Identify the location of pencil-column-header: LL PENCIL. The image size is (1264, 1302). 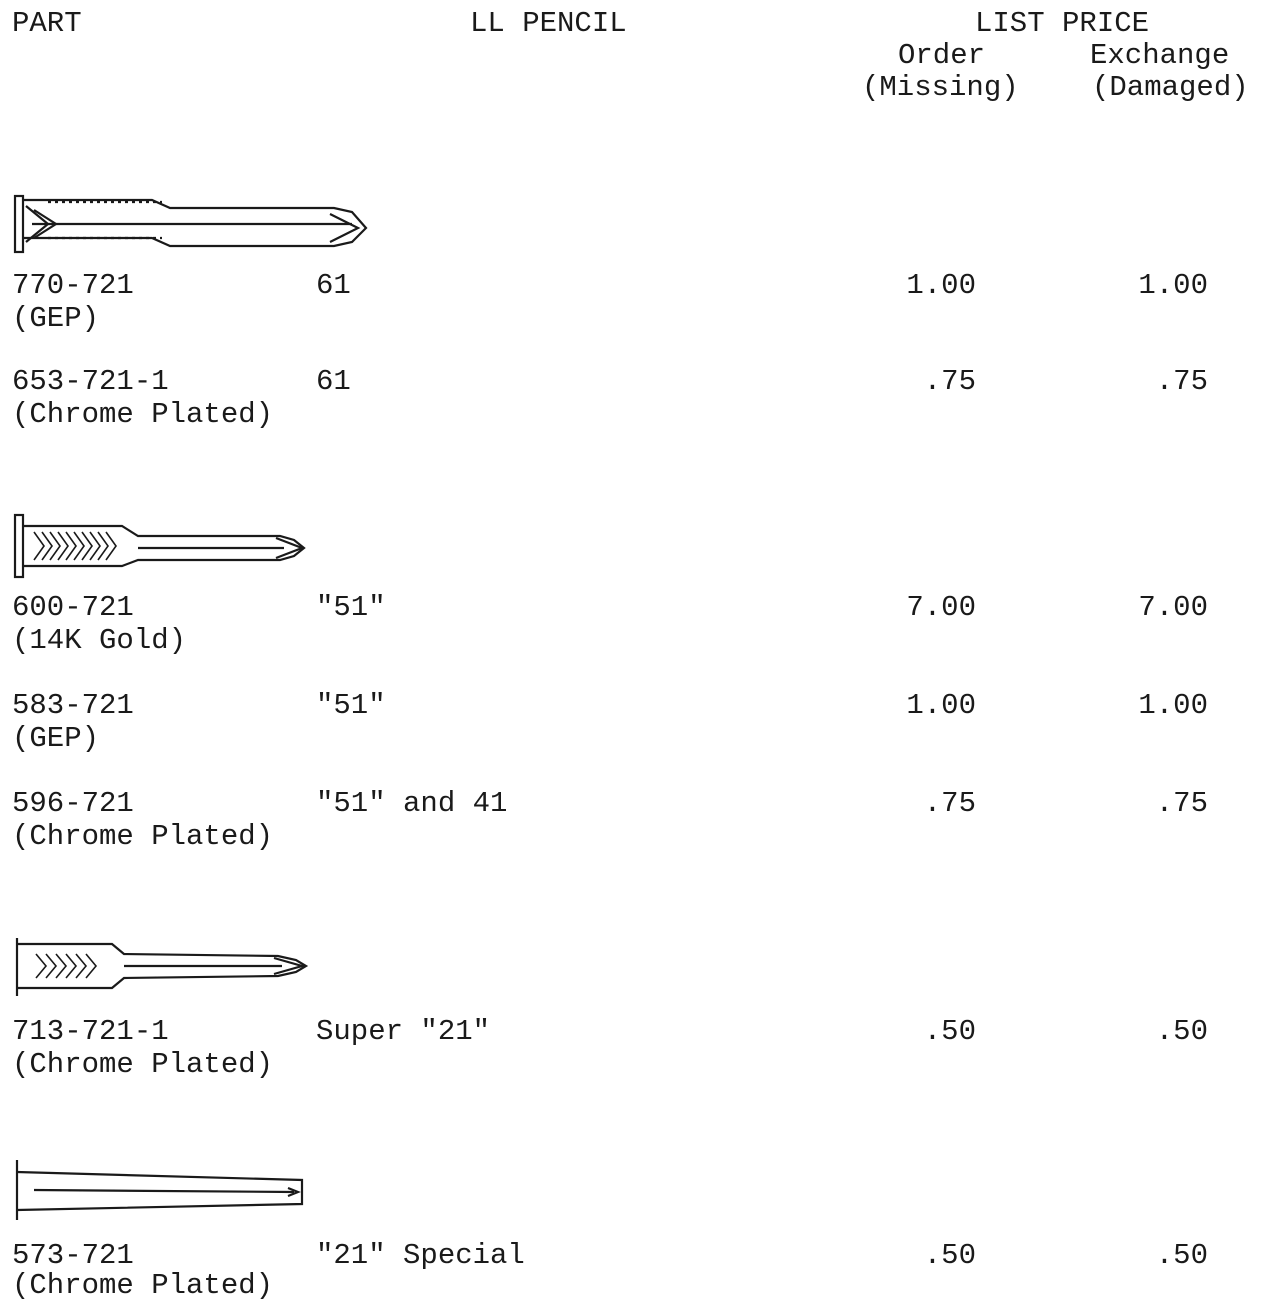
(548, 23).